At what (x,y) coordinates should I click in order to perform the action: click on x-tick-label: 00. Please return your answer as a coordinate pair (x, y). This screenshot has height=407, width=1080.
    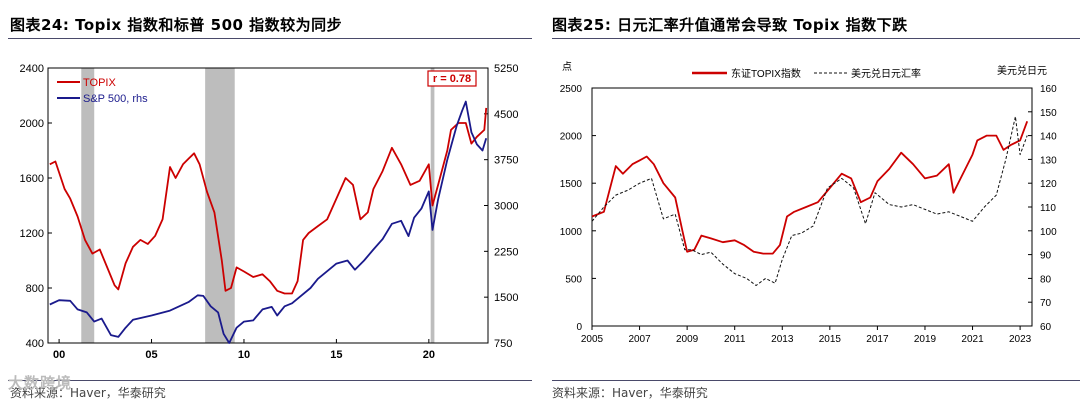
    Looking at the image, I should click on (59, 355).